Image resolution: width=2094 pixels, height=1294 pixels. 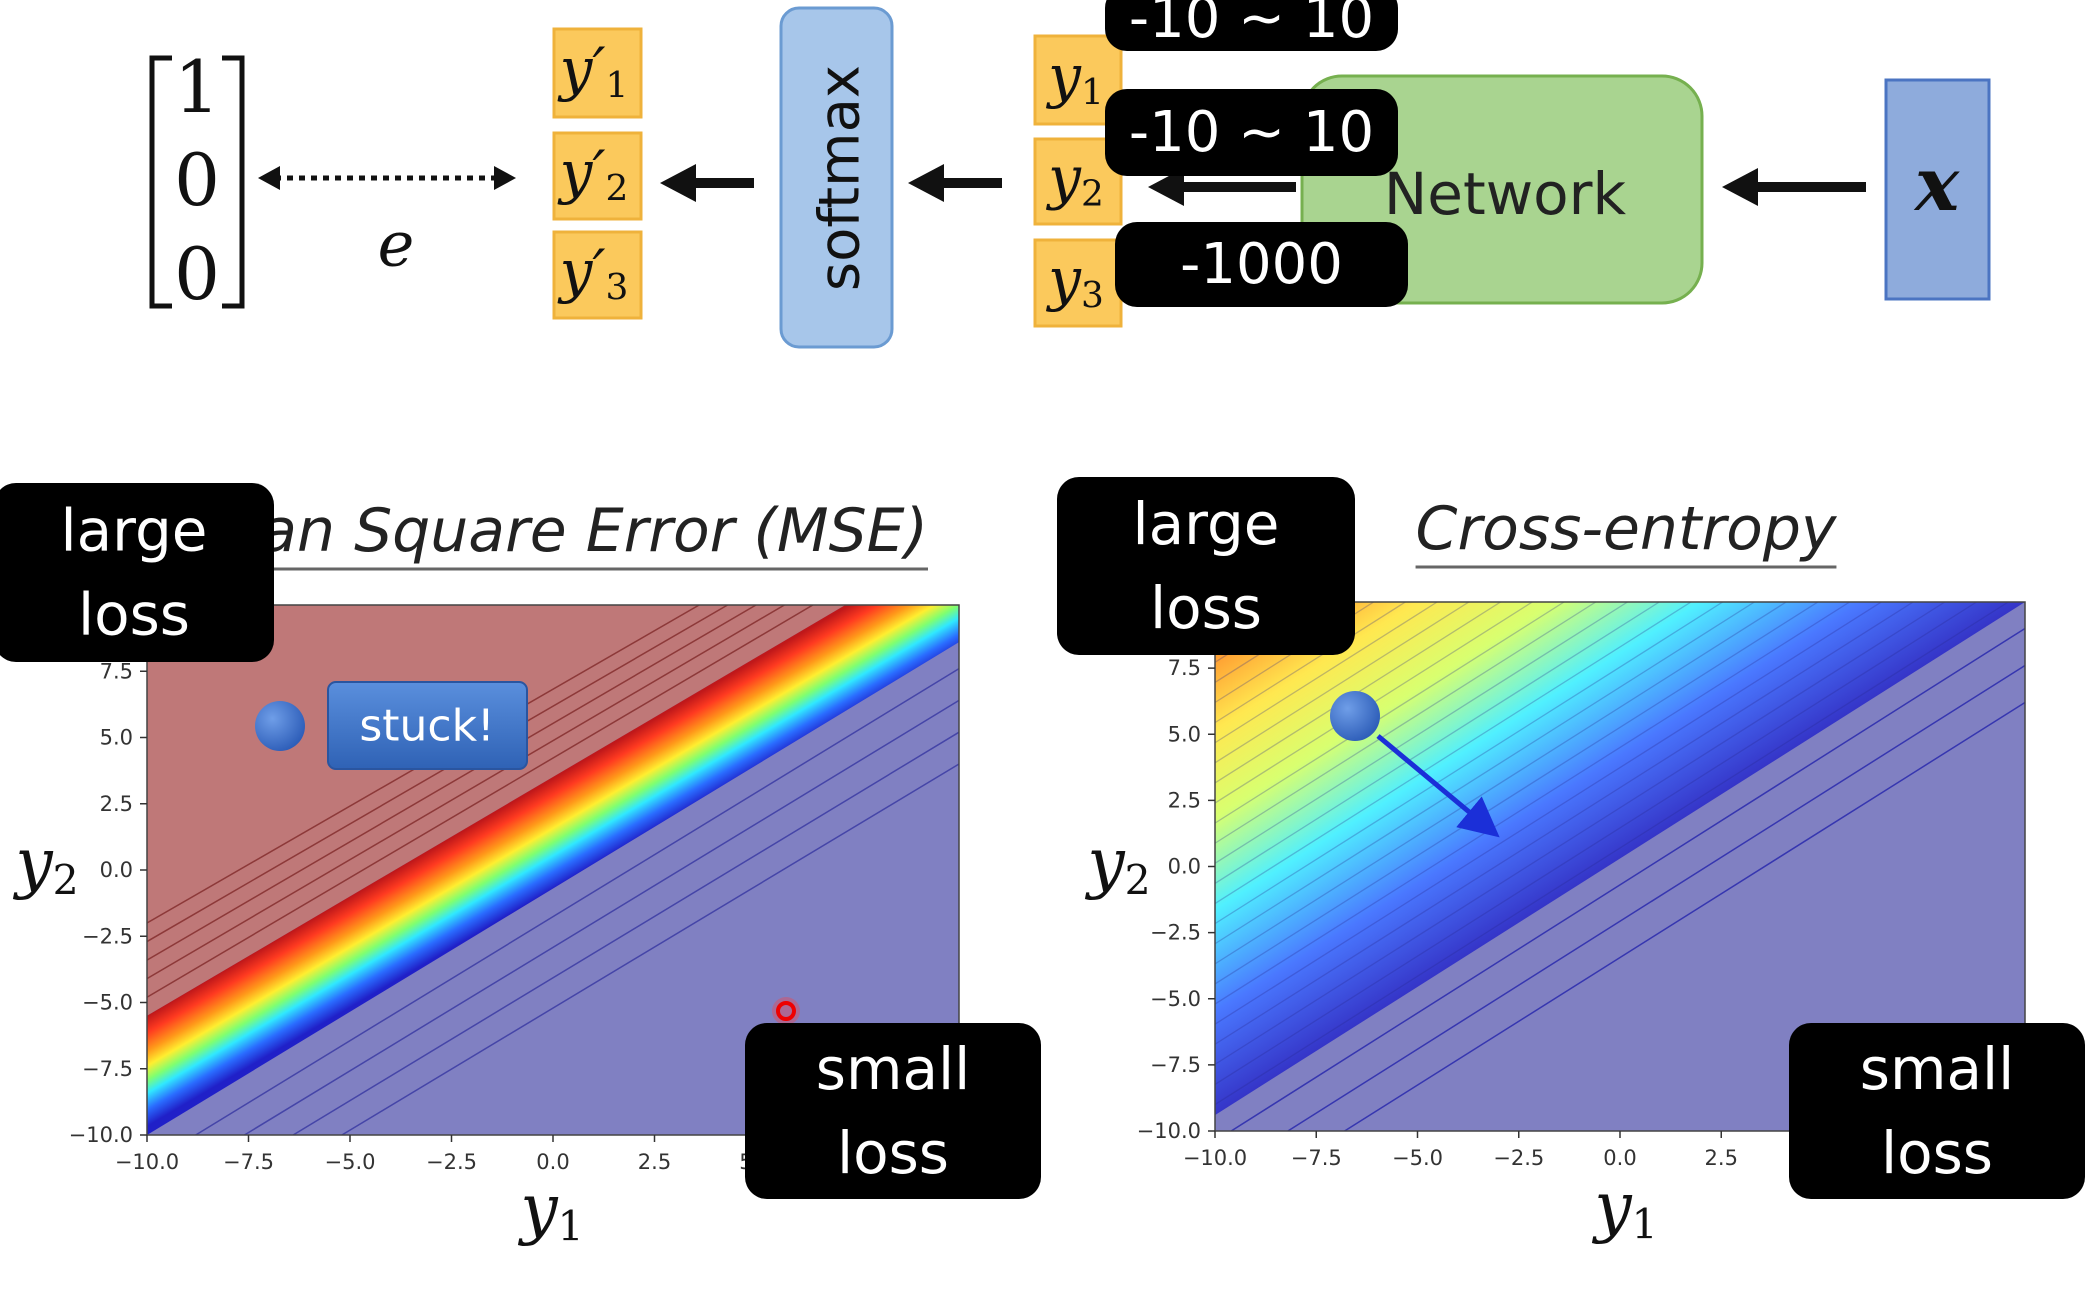 What do you see at coordinates (1263, 185) in the screenshot?
I see `flow-arrow` at bounding box center [1263, 185].